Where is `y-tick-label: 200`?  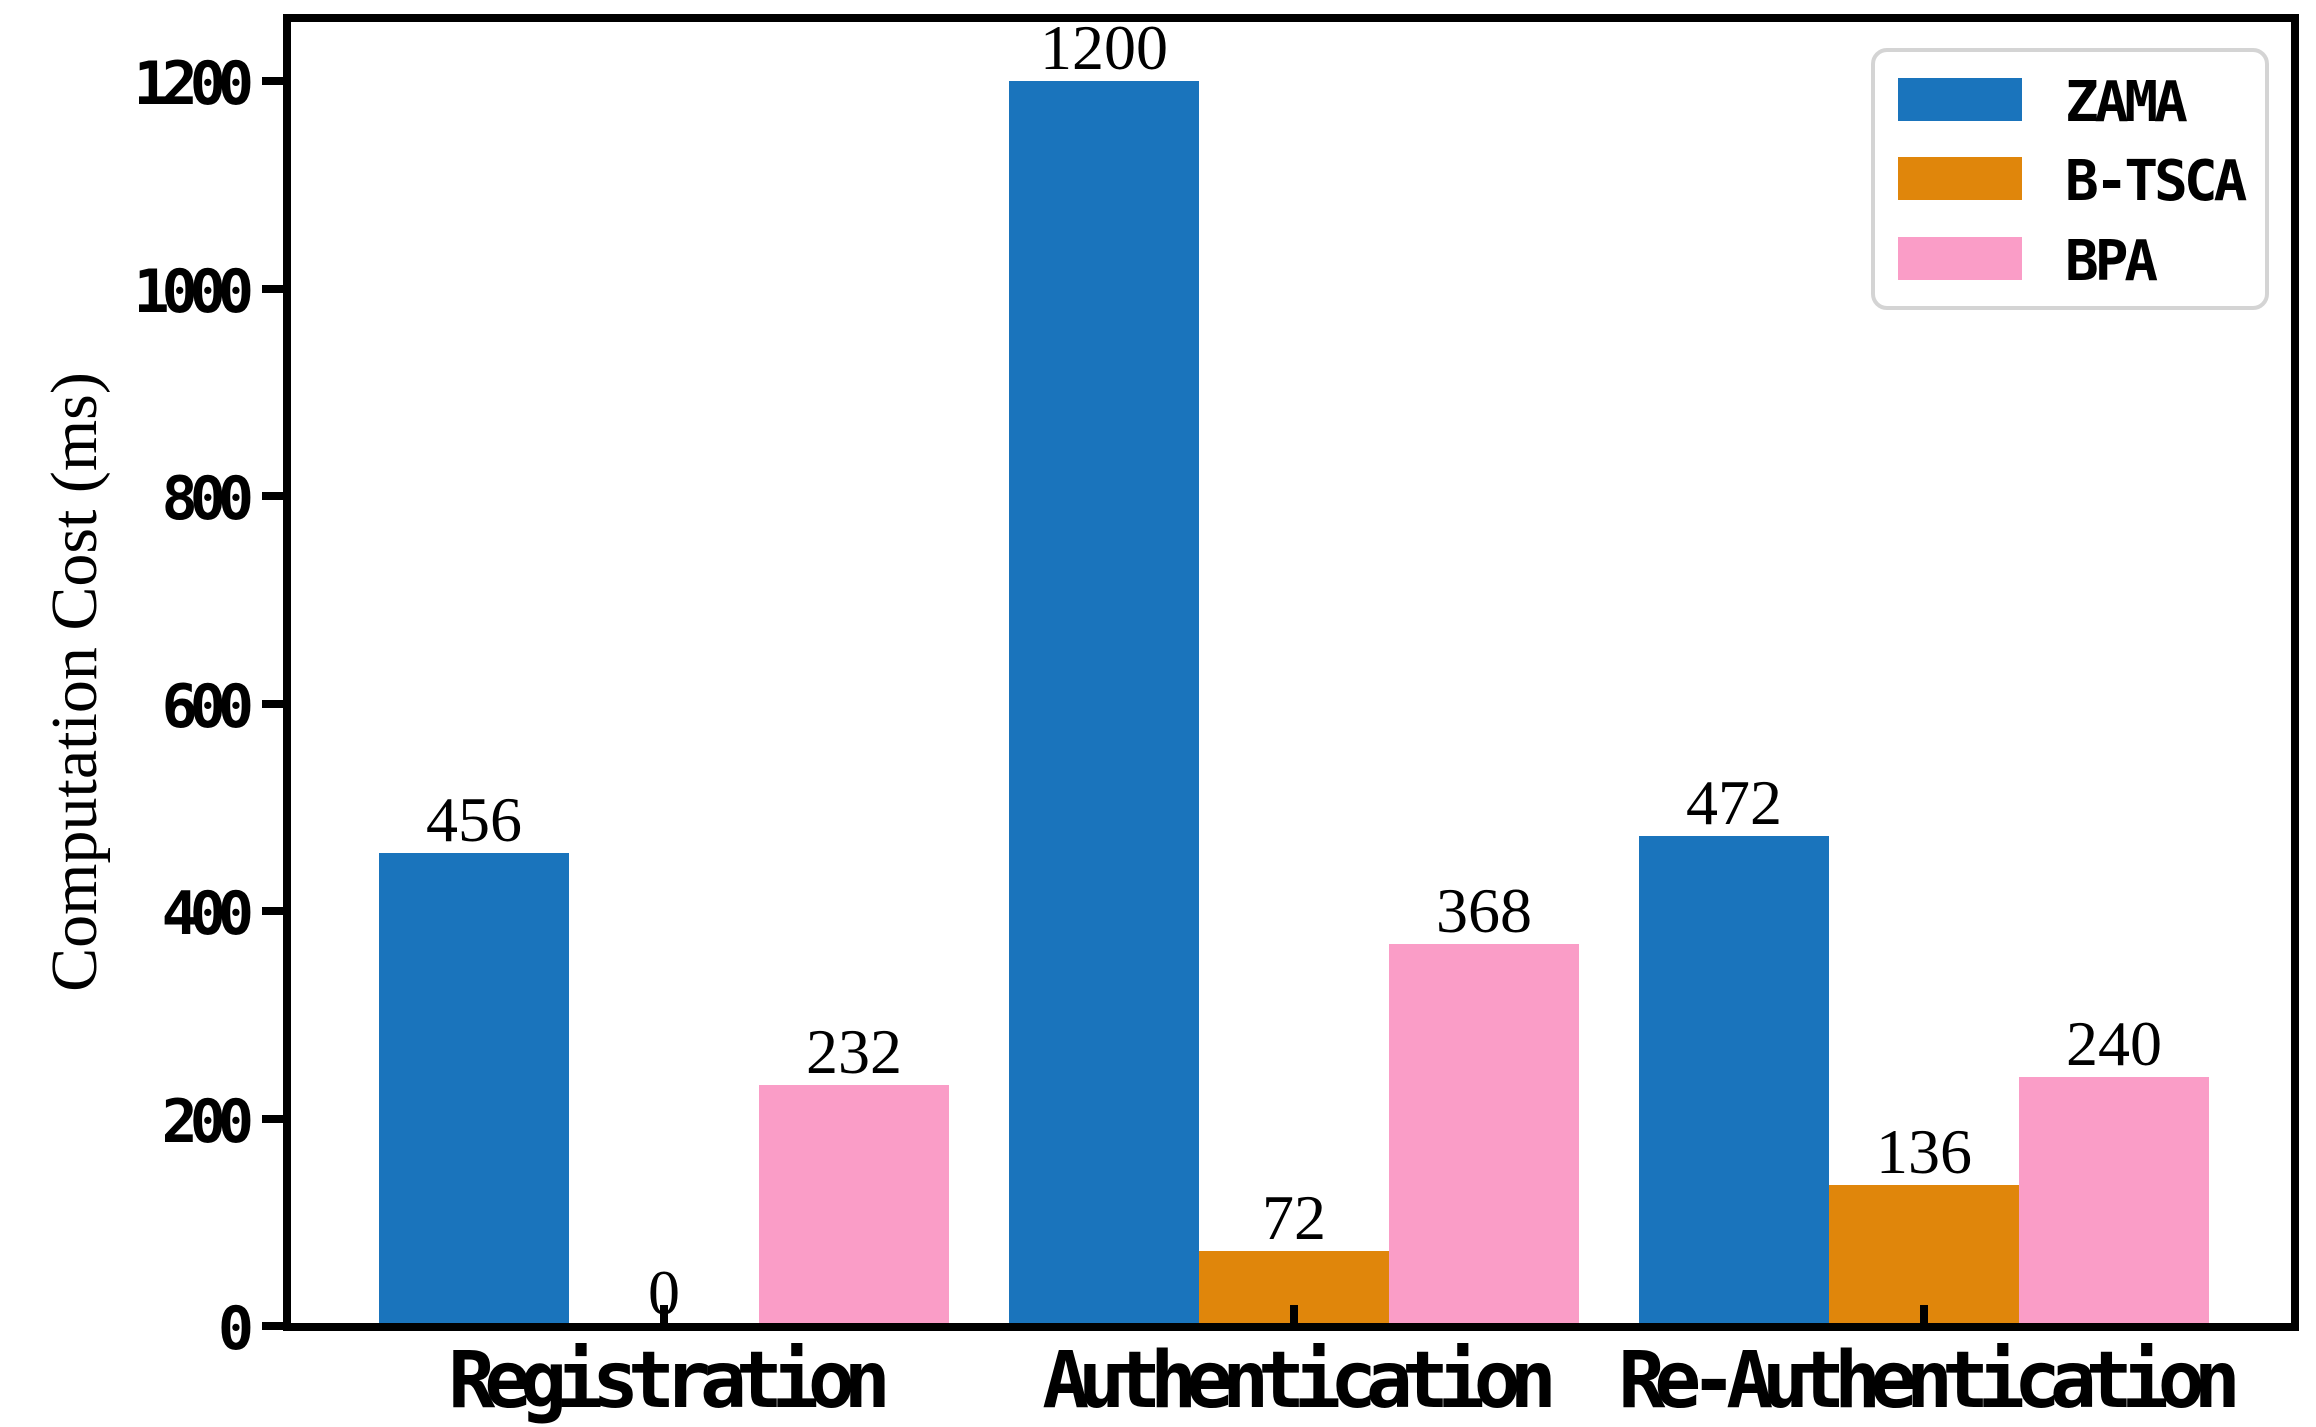
y-tick-label: 200 is located at coordinates (207, 1122).